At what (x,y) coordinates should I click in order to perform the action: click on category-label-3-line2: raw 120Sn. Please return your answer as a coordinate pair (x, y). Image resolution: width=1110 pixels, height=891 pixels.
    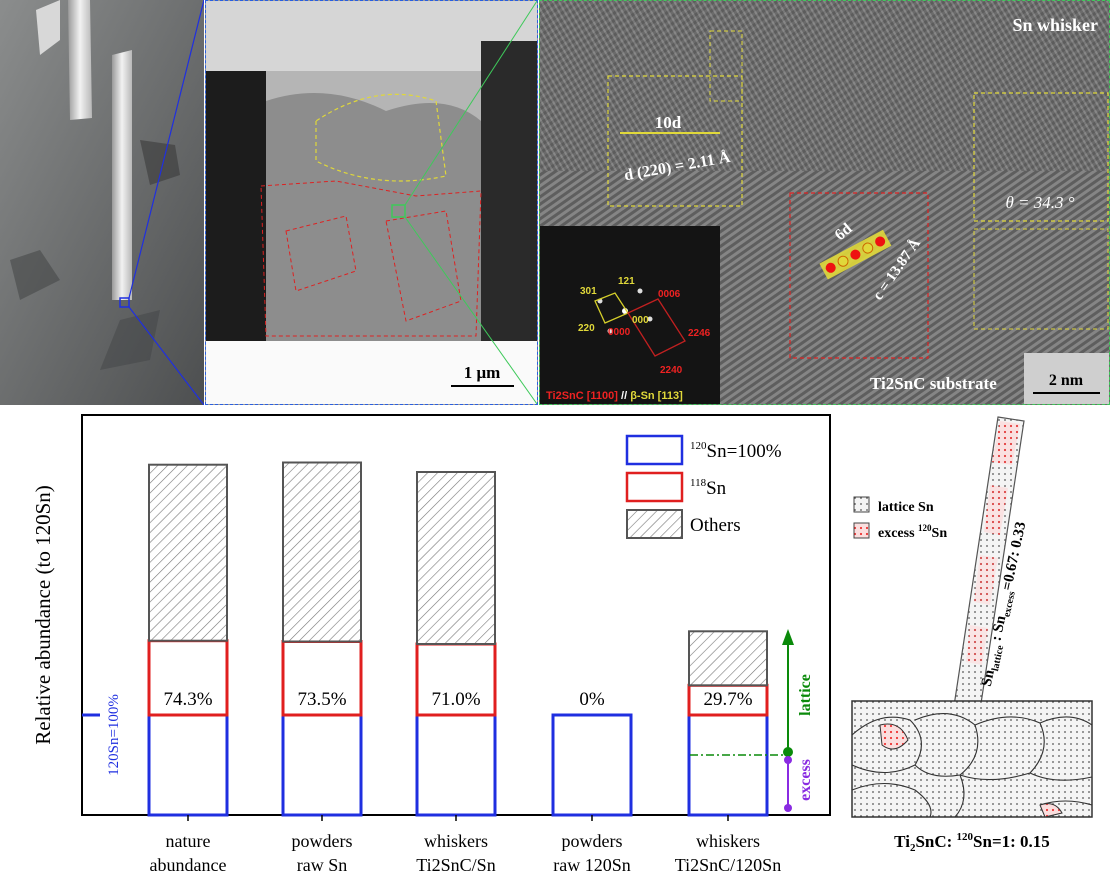
    Looking at the image, I should click on (592, 865).